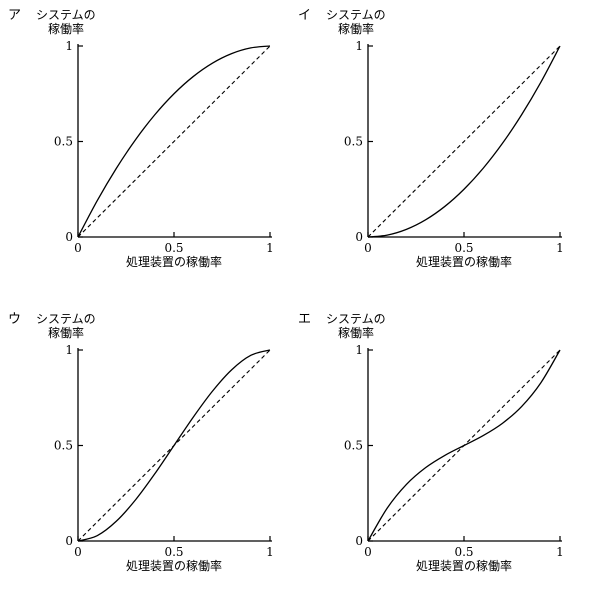  Describe the element at coordinates (14, 319) in the screenshot. I see `panel-label: ウ` at that location.